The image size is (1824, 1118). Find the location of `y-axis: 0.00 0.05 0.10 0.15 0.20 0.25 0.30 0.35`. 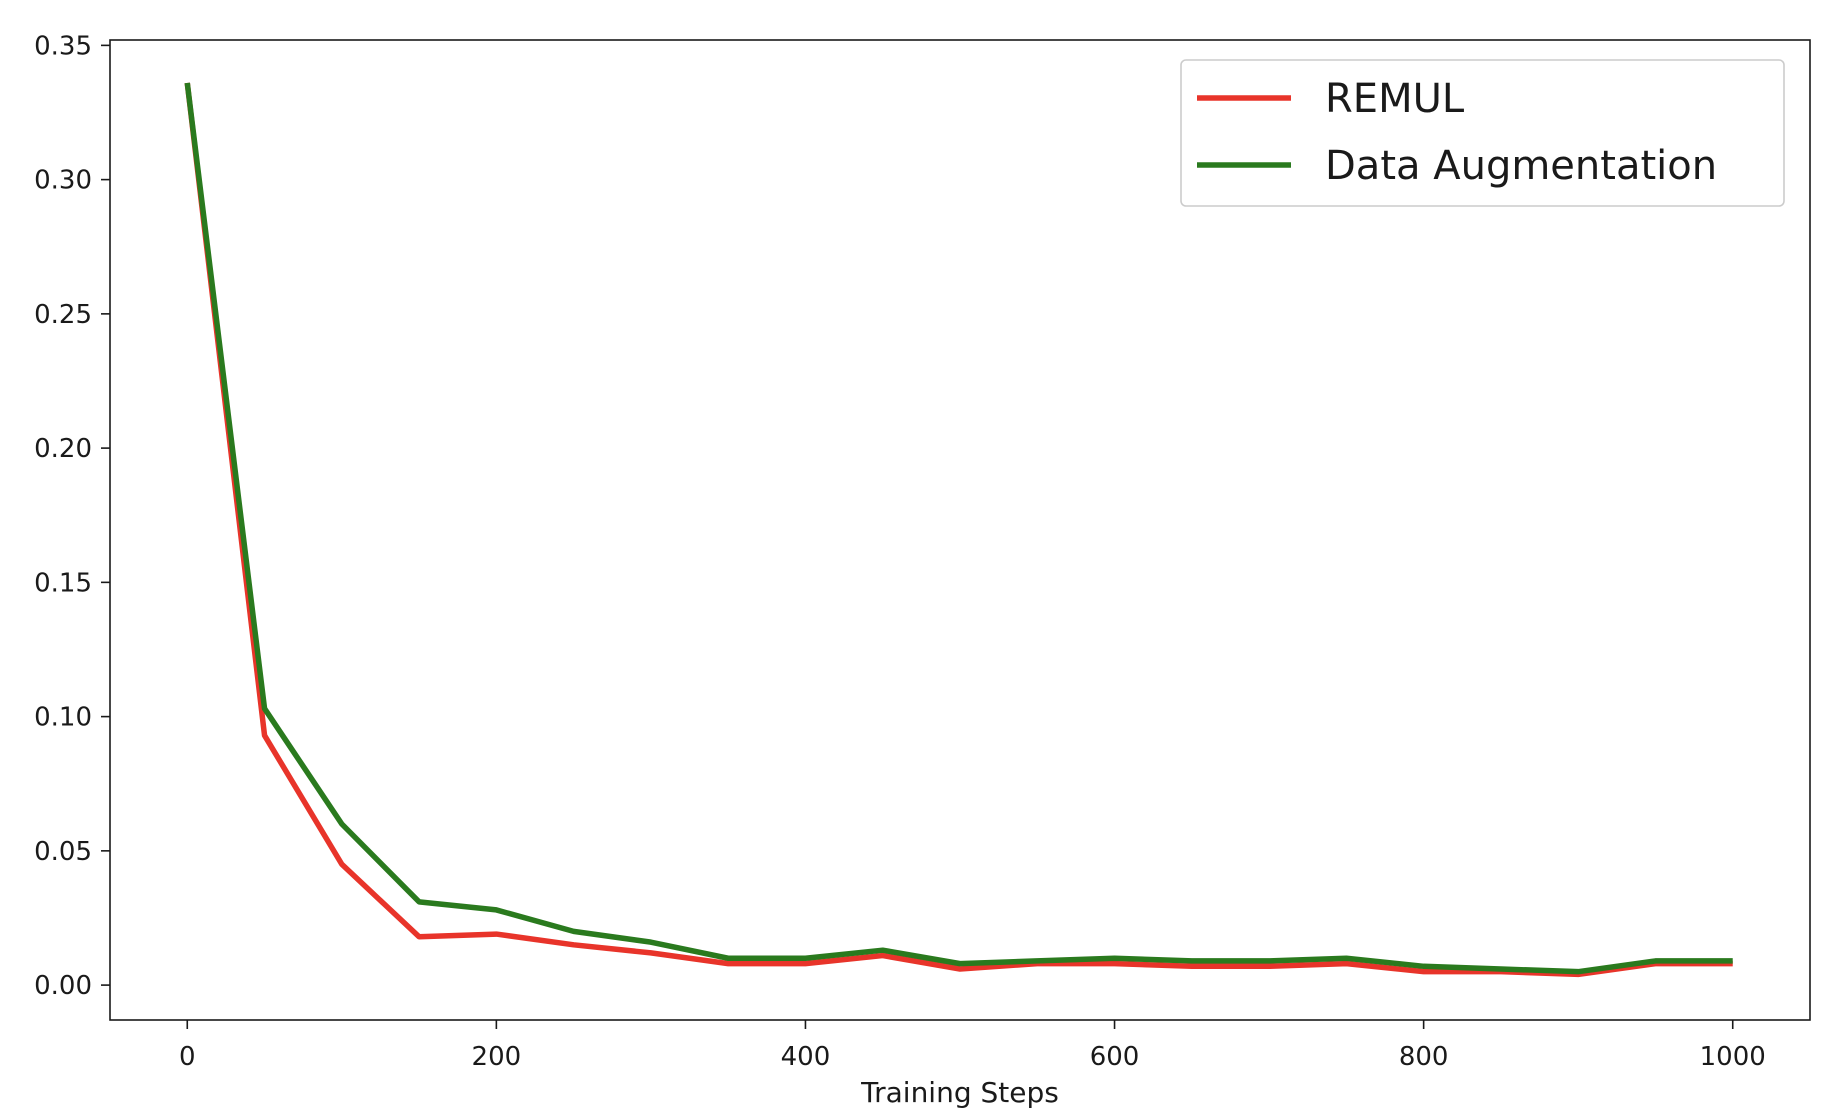

y-axis: 0.00 0.05 0.10 0.15 0.20 0.25 0.30 0.35 is located at coordinates (72, 516).